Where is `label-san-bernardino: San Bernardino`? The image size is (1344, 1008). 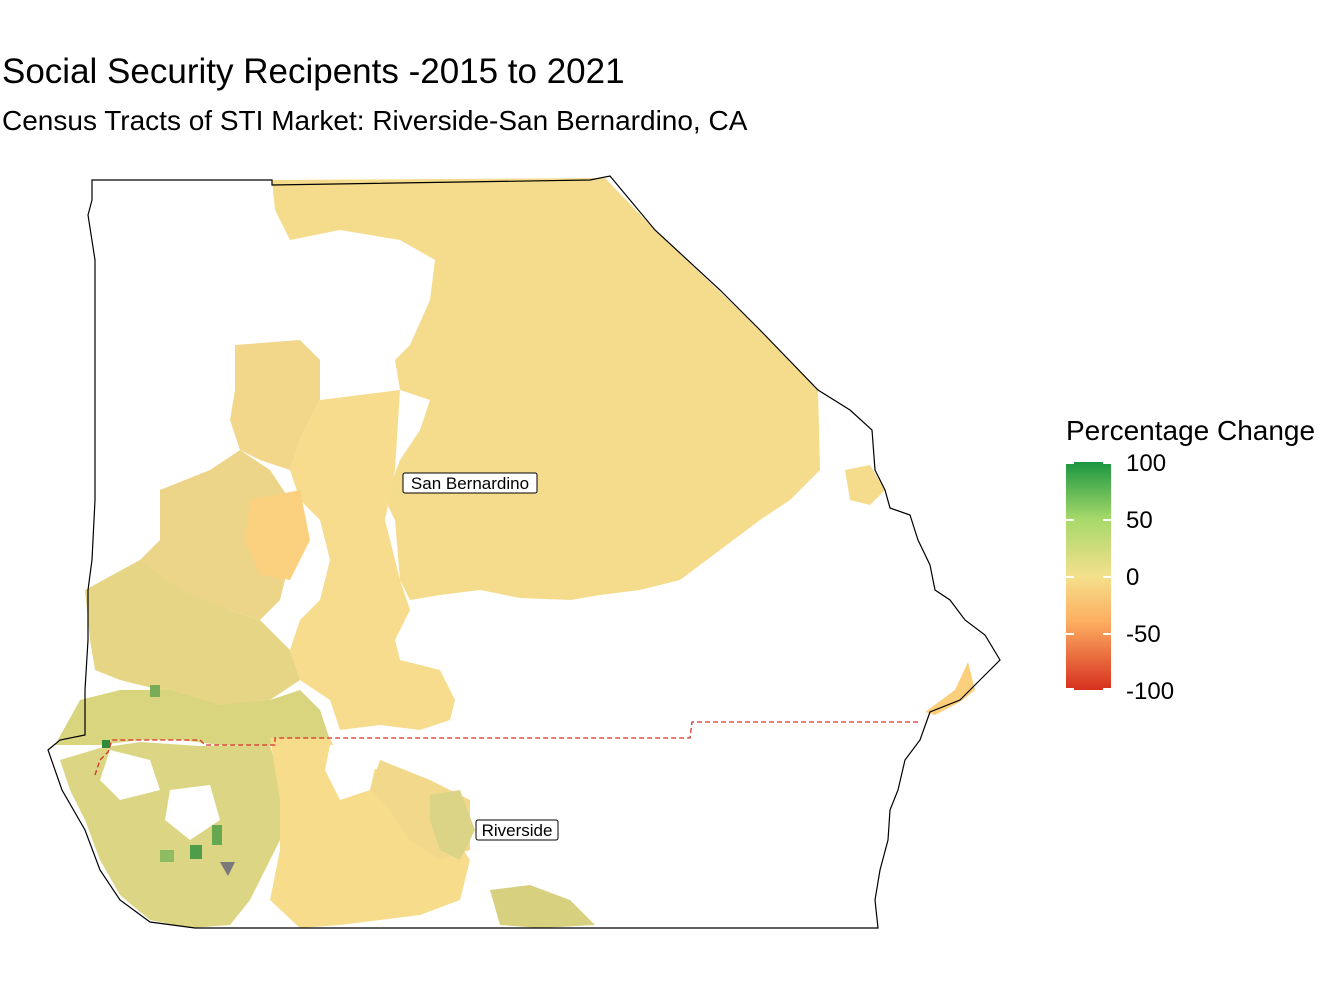
label-san-bernardino: San Bernardino is located at coordinates (470, 483).